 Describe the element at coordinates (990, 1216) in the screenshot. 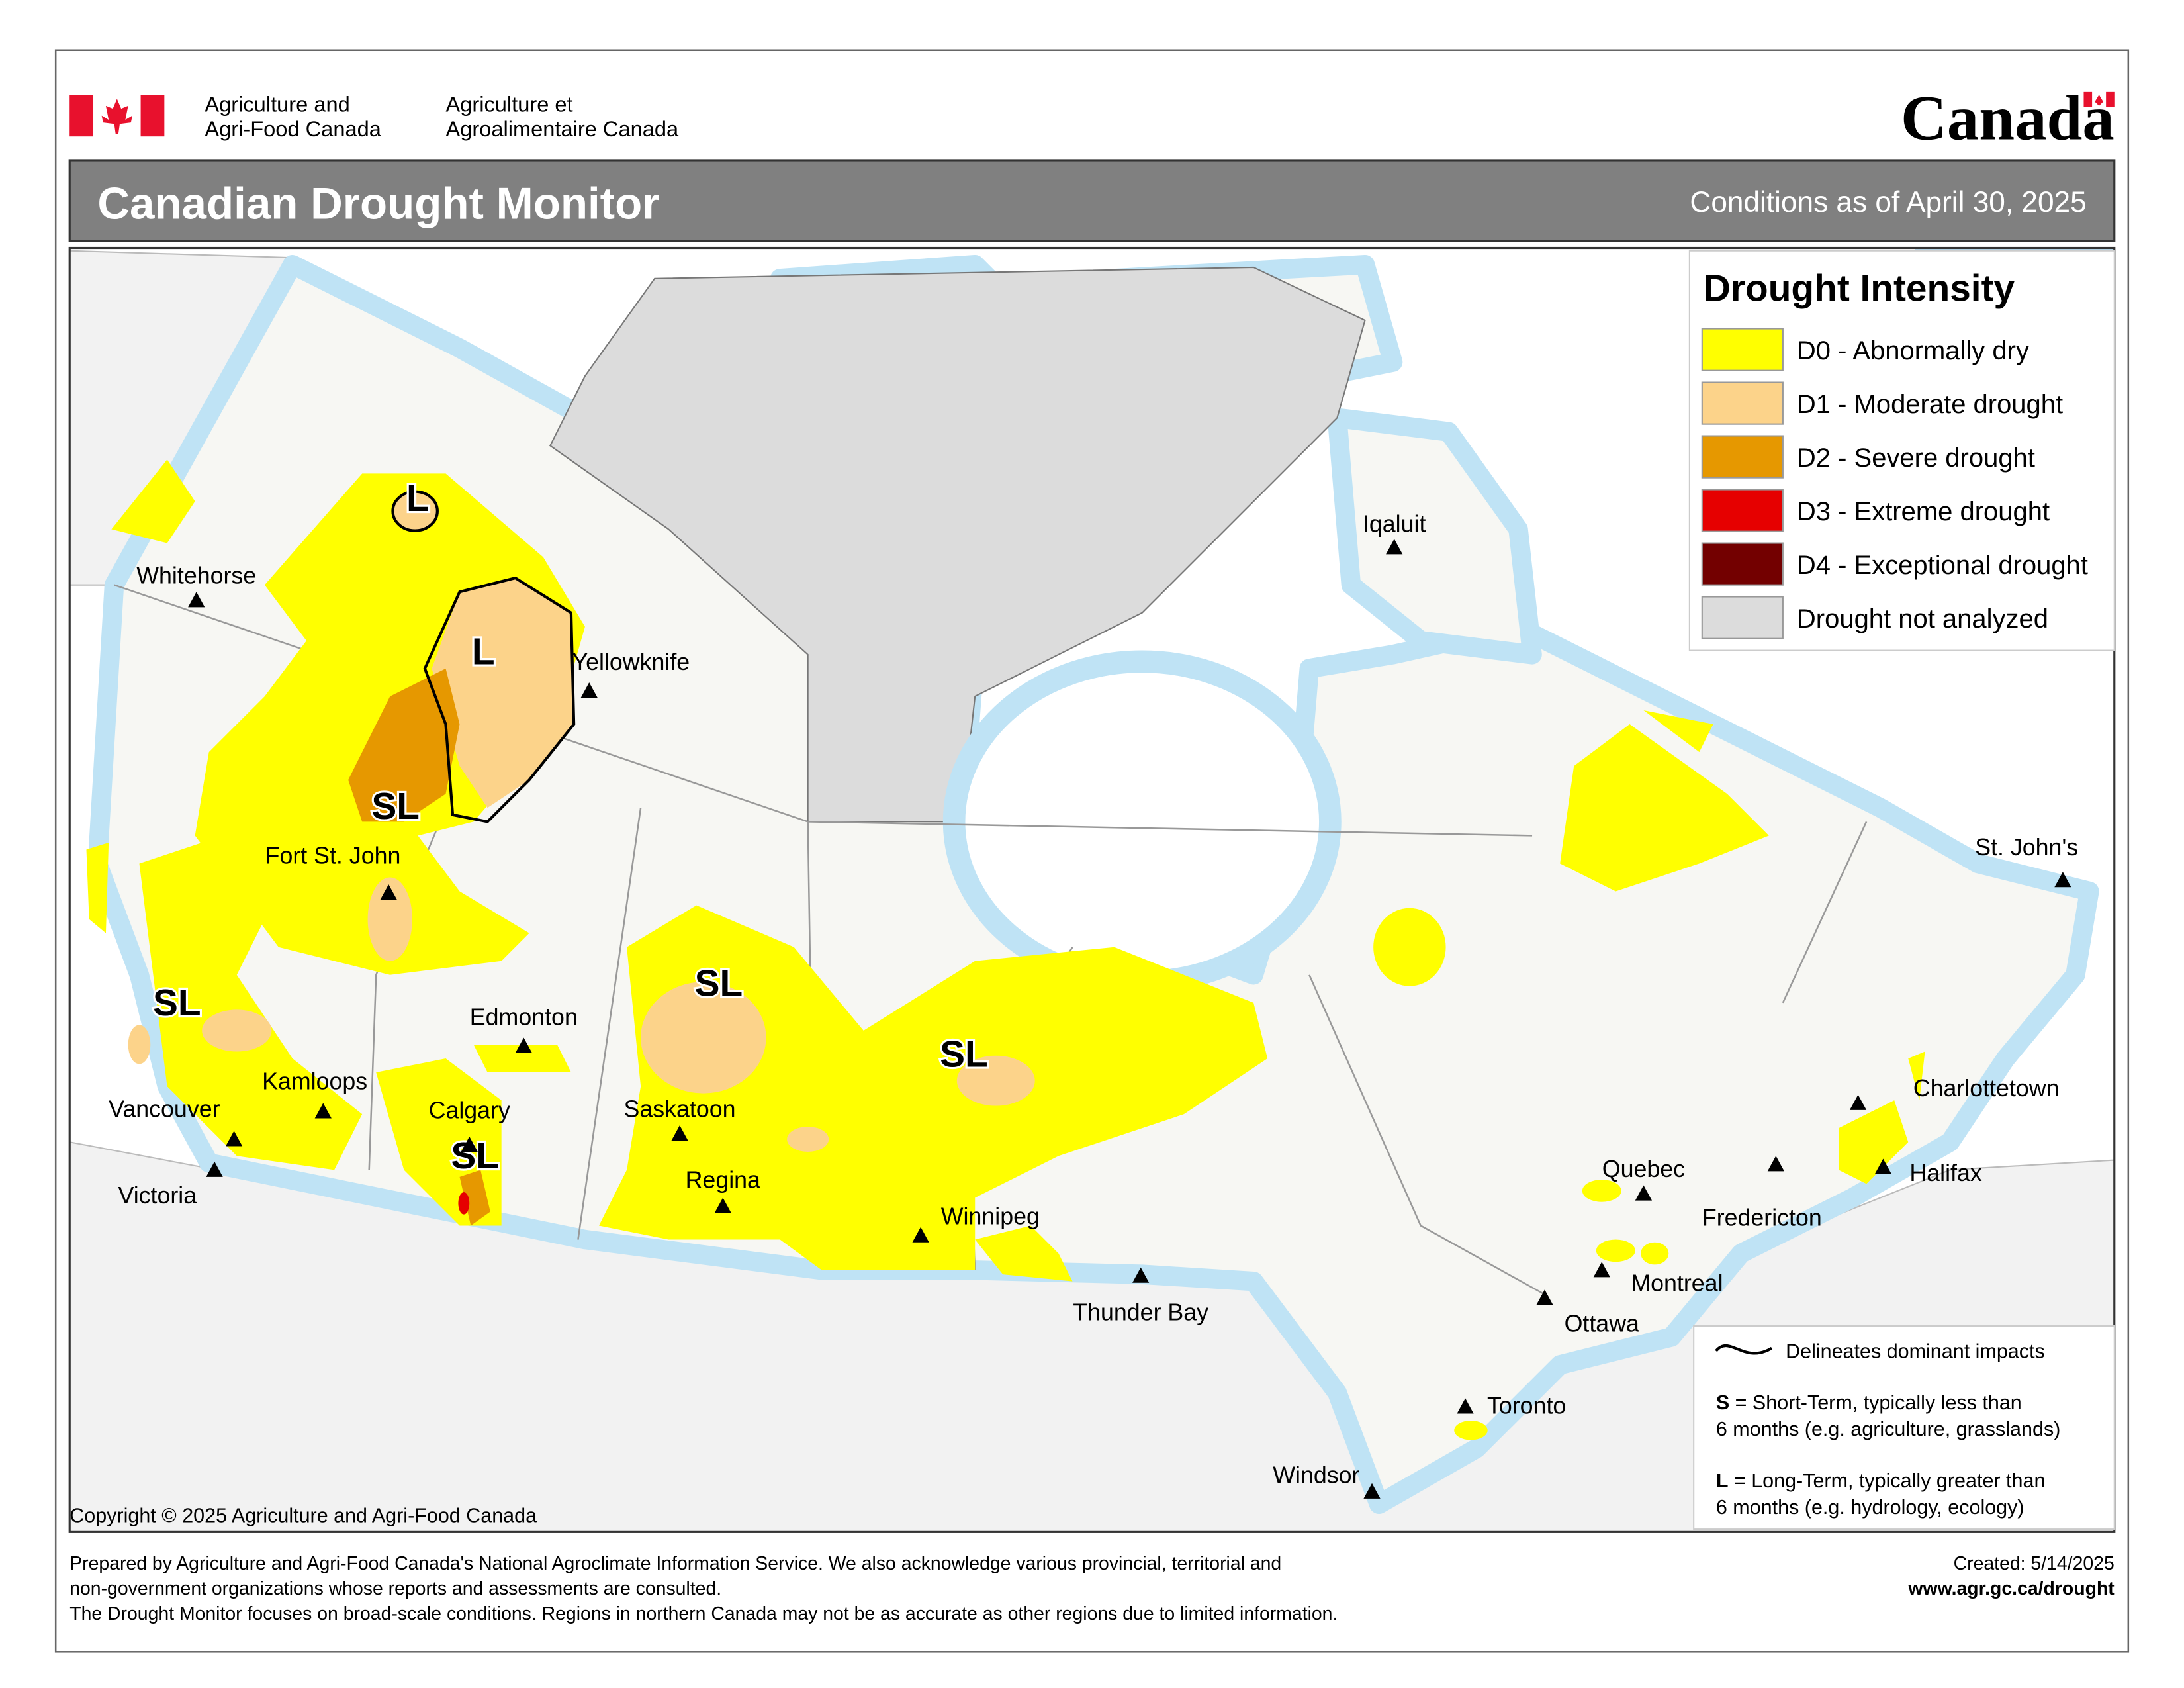

I see `city-label: Winnipeg` at that location.